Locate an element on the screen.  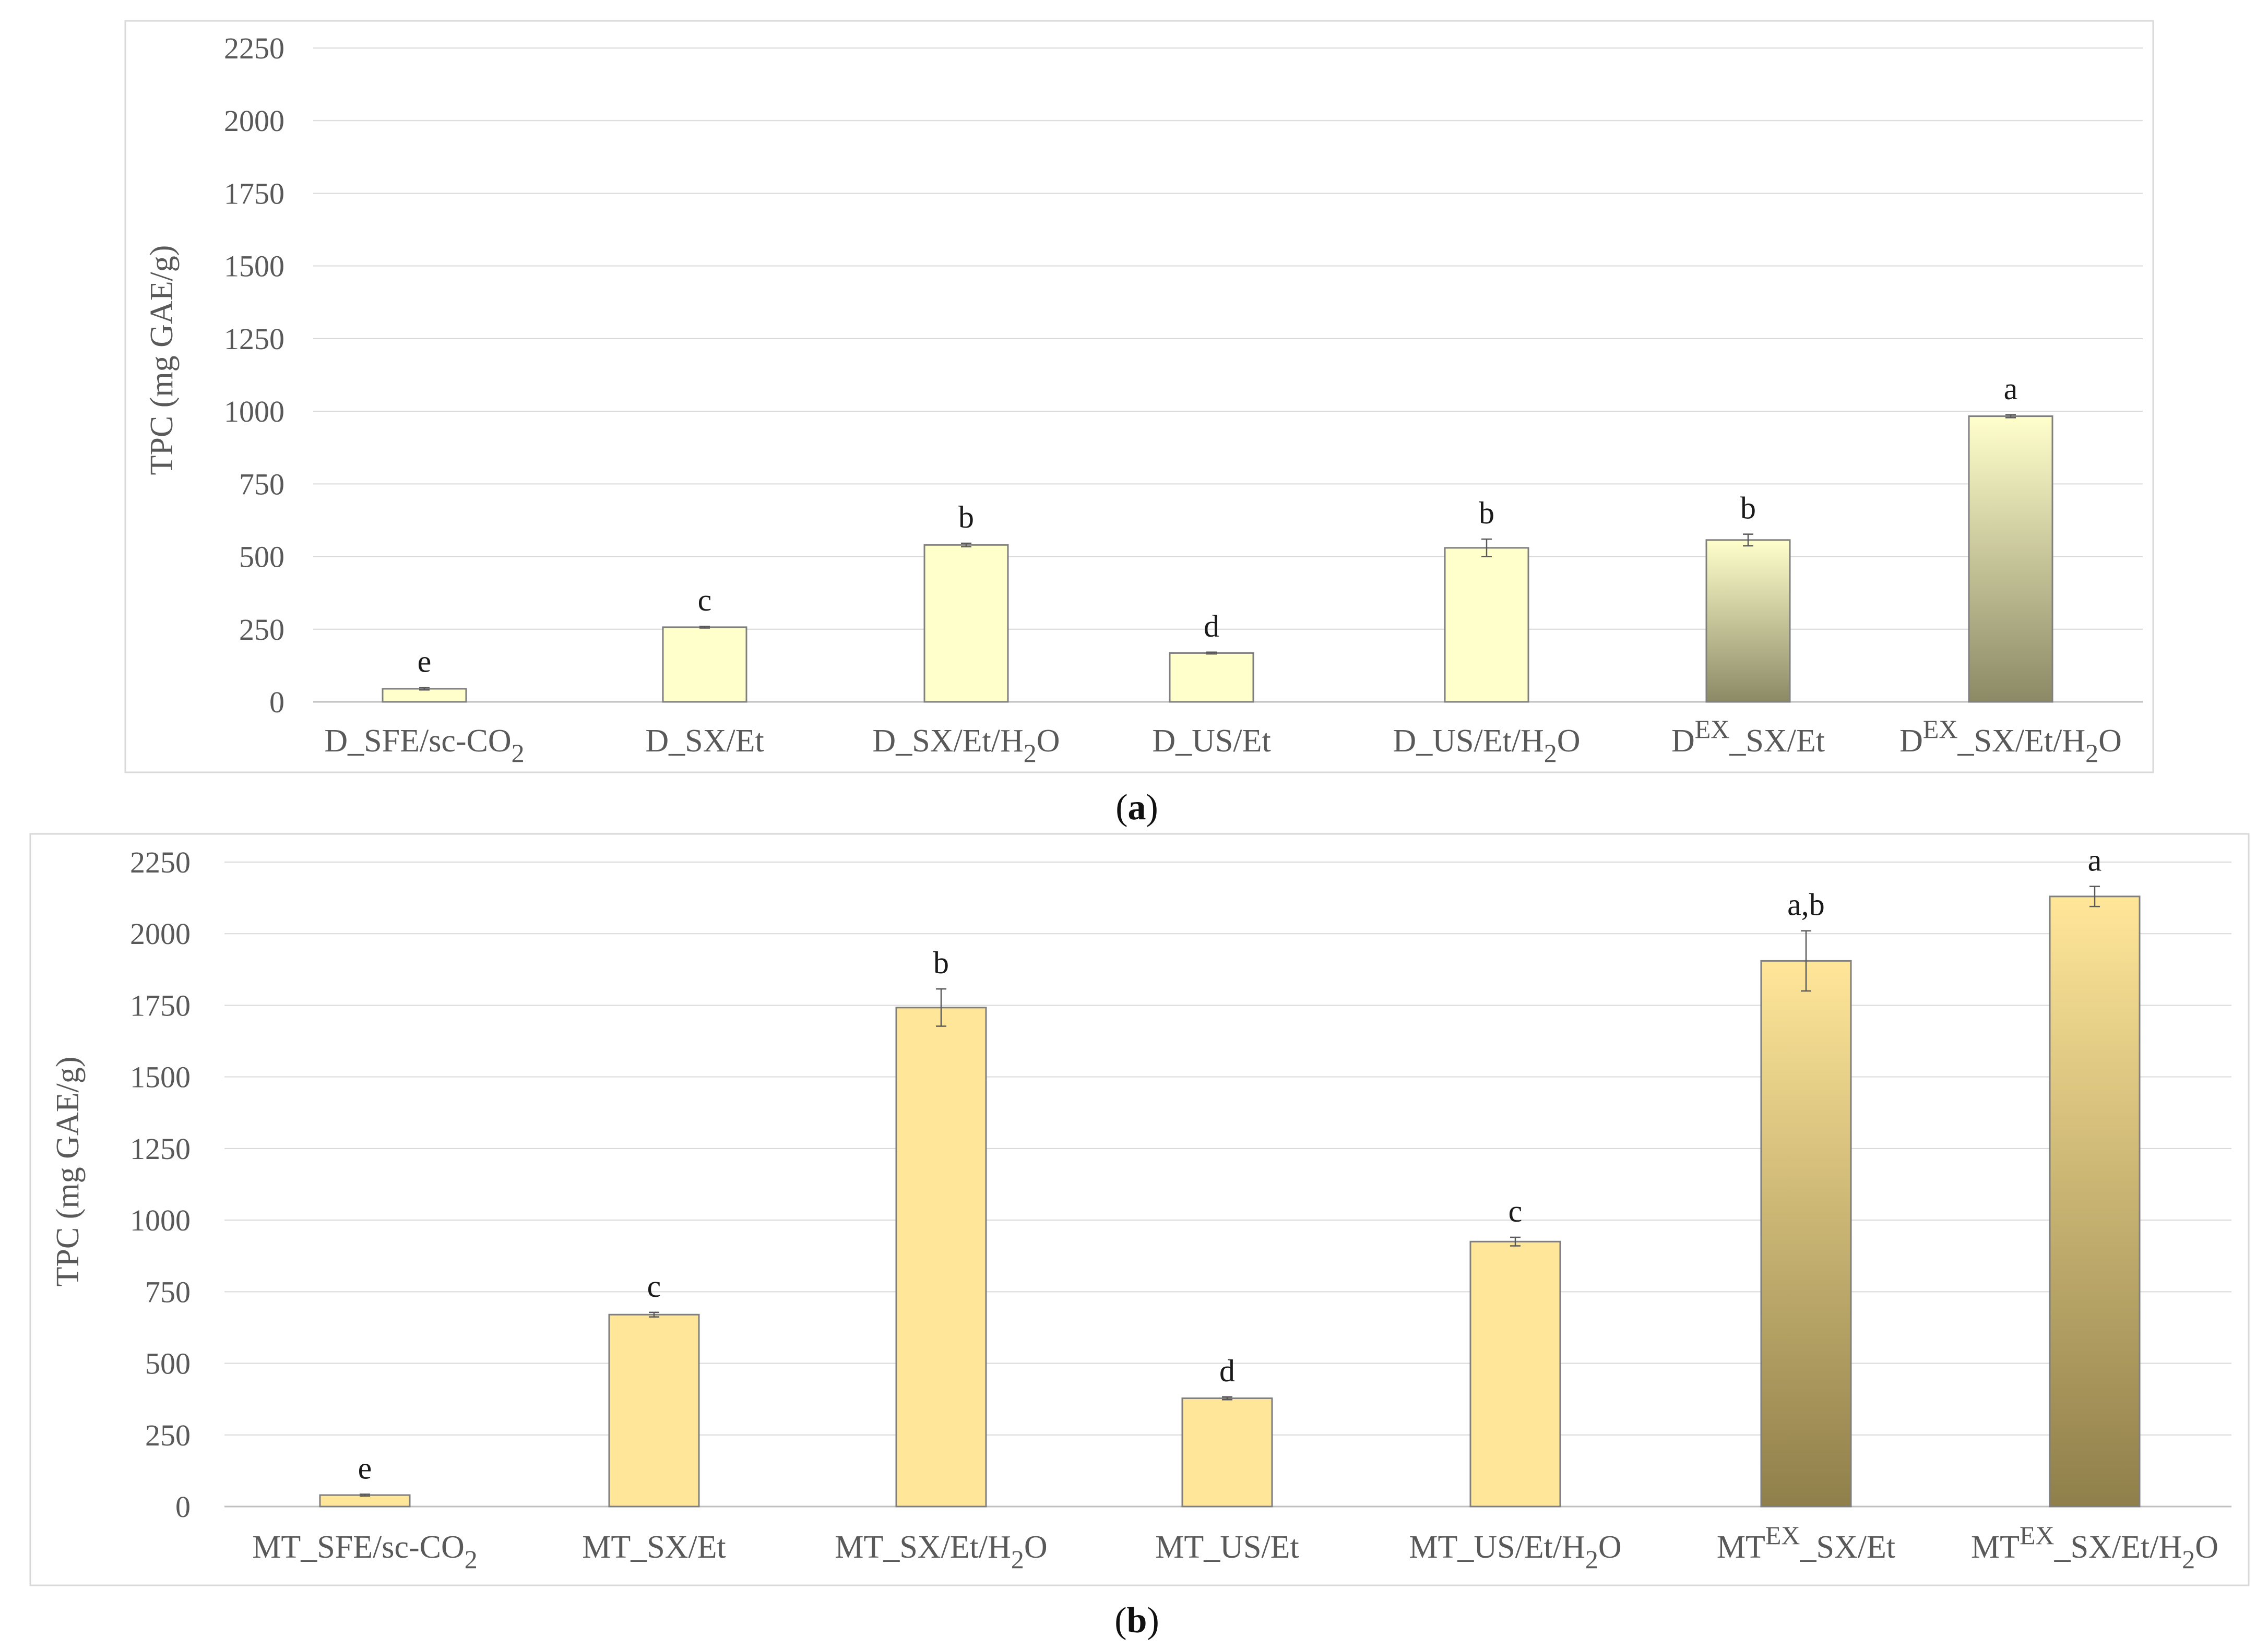
x-tick-label: MT_US/Et is located at coordinates (1227, 1547).